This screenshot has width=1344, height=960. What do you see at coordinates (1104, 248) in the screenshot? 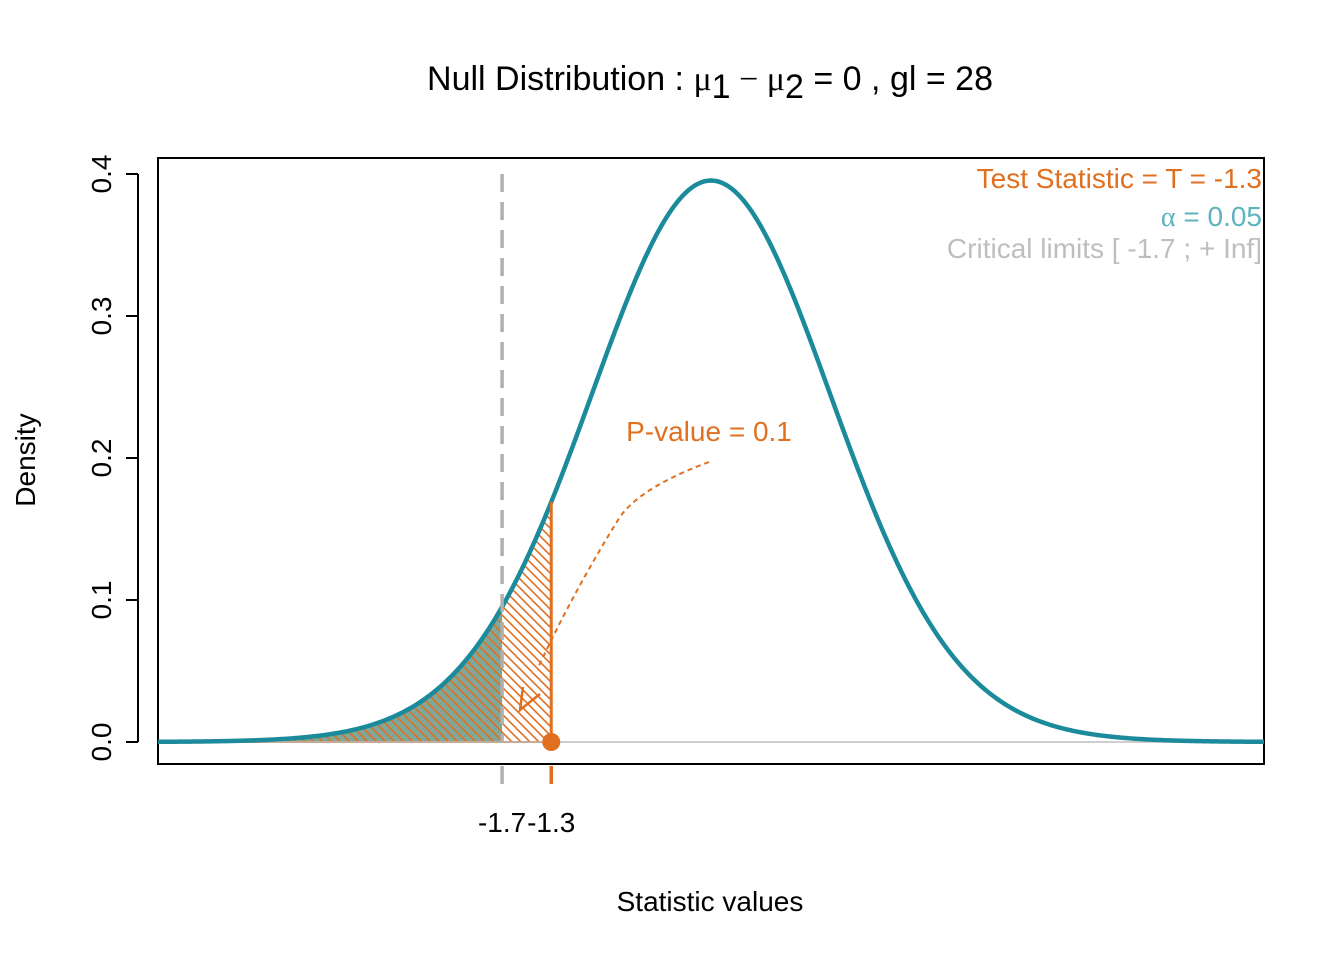
I see `critical-limits-label: Critical limits [ -1.7 ; + Inf]` at bounding box center [1104, 248].